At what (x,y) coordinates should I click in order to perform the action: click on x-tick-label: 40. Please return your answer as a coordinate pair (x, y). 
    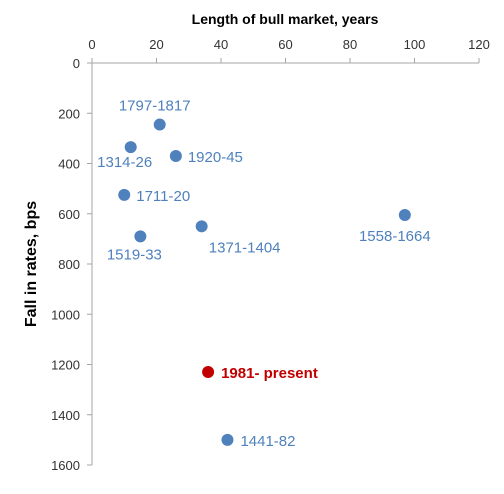
    Looking at the image, I should click on (221, 44).